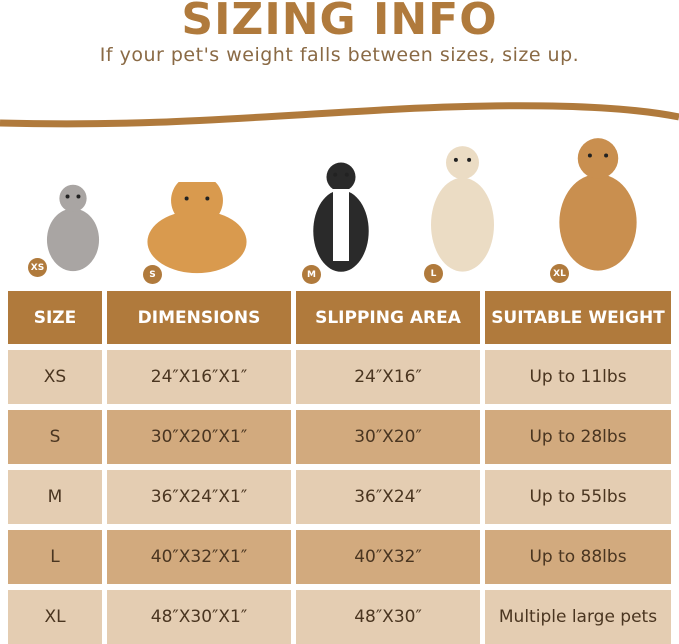  What do you see at coordinates (55, 617) in the screenshot?
I see `table-cell: XL` at bounding box center [55, 617].